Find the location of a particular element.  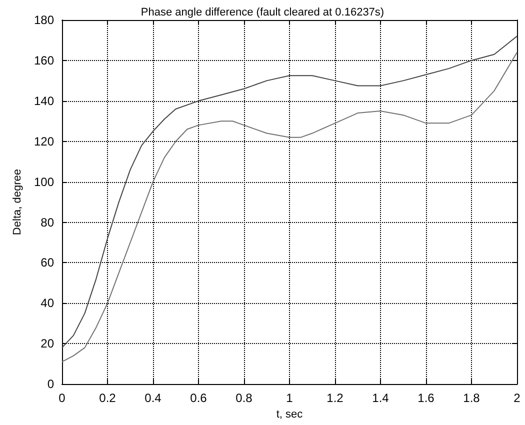

x-tick-label: 1.2 is located at coordinates (335, 398).